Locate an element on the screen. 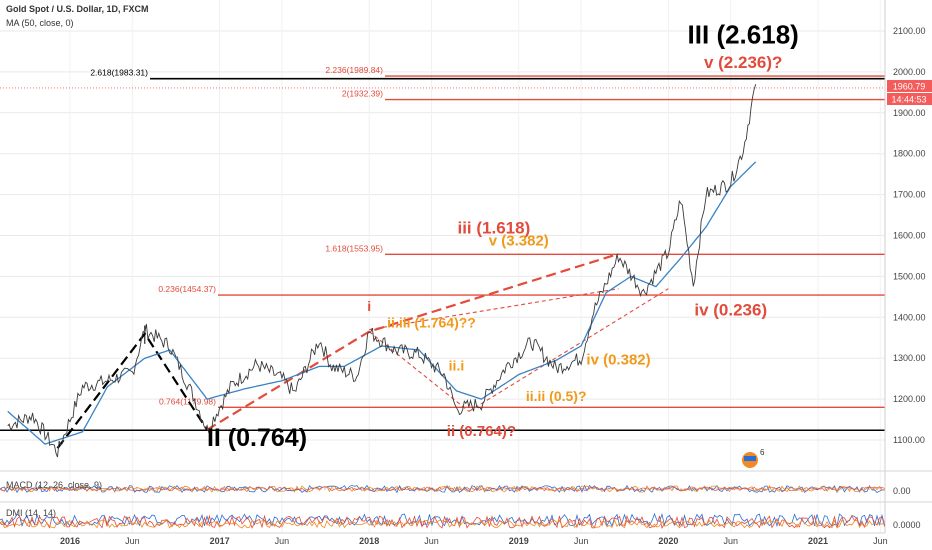 Image resolution: width=932 pixels, height=550 pixels. time-tick: 2019 is located at coordinates (519, 541).